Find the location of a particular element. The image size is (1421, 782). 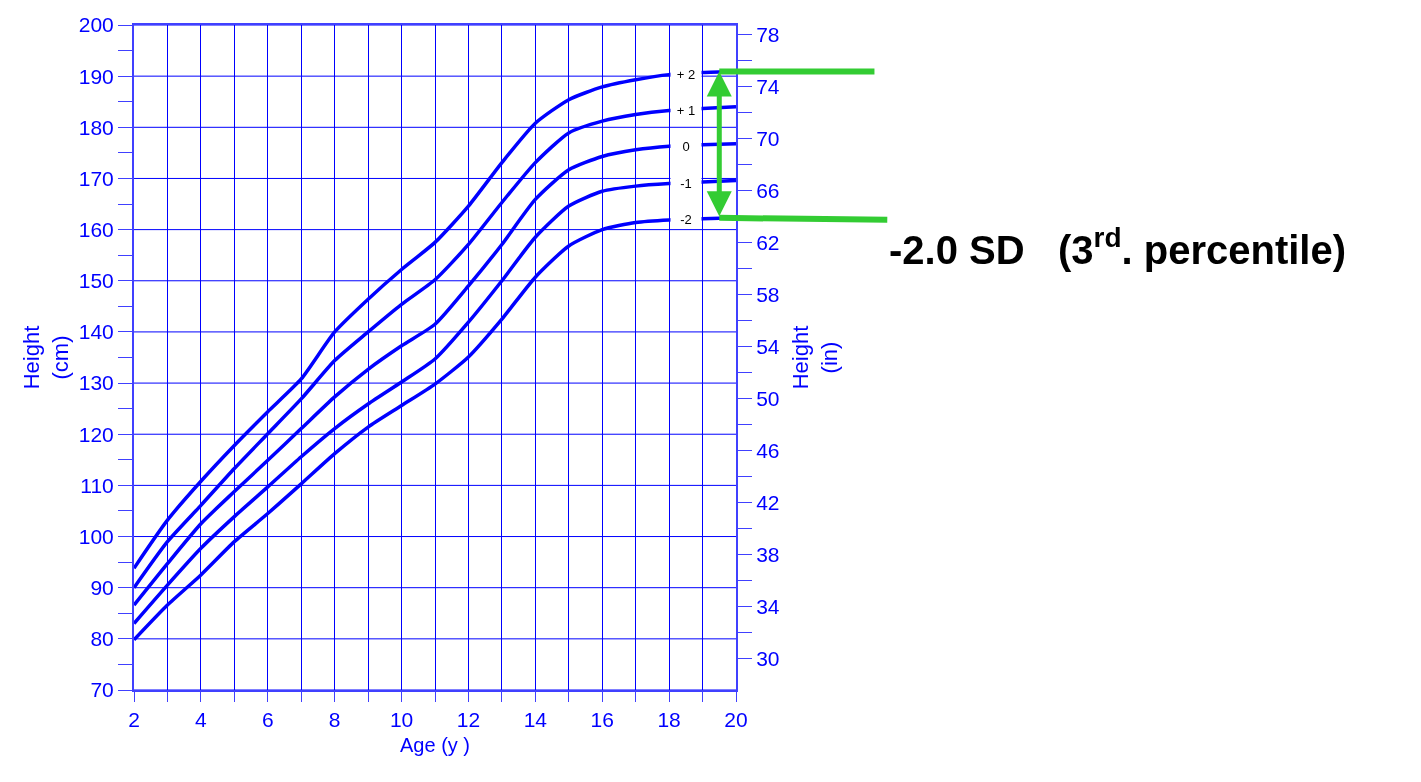

y-tick-label: 140 is located at coordinates (96, 332).